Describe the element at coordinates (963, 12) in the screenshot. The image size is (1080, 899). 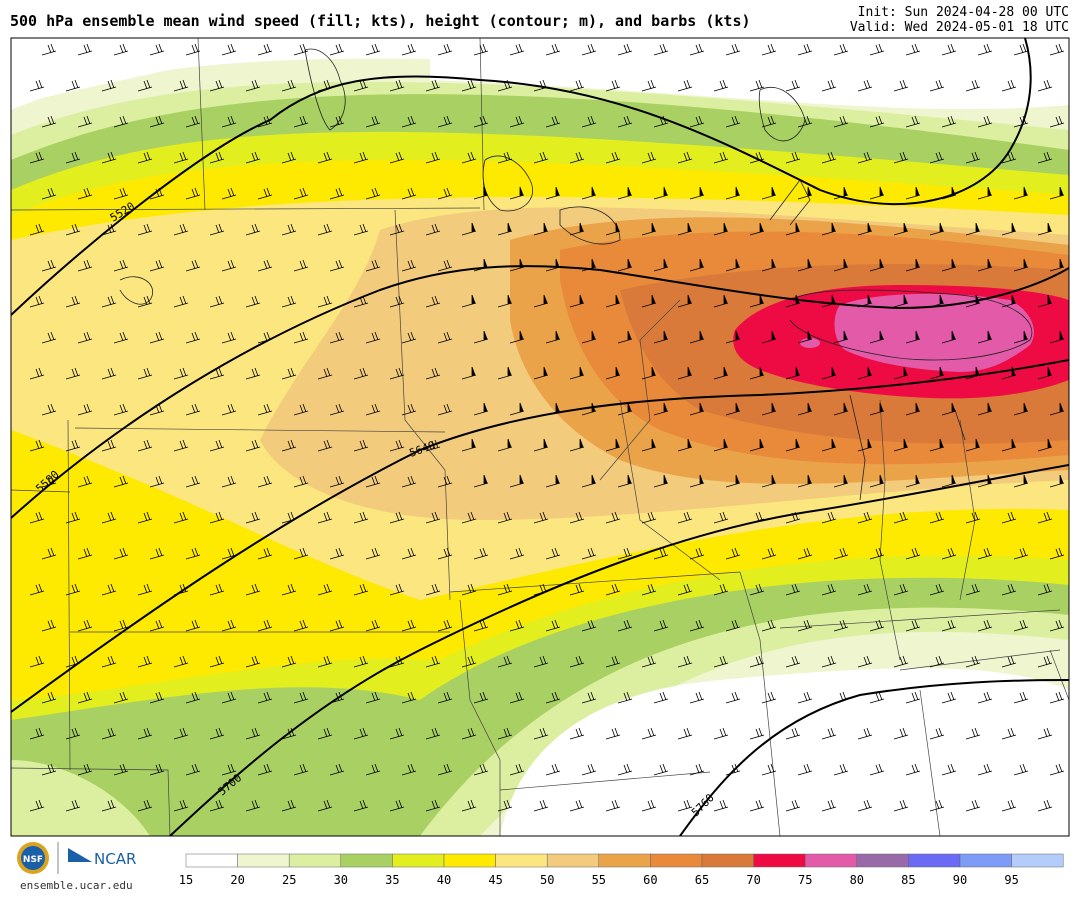
I see `init-time: Init: Sun 2024-04-28 00 UTC` at that location.